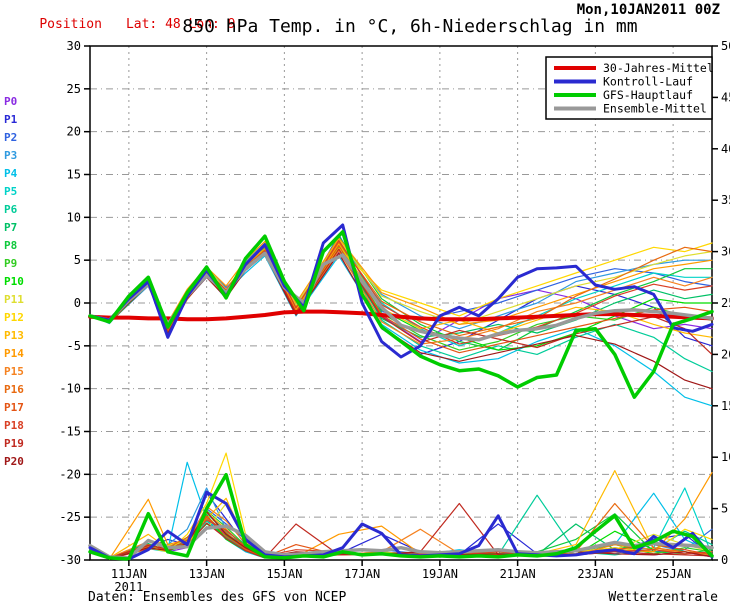 The width and height of the screenshot is (730, 609). I want to click on left-tick-label: -20, so click(70, 474).